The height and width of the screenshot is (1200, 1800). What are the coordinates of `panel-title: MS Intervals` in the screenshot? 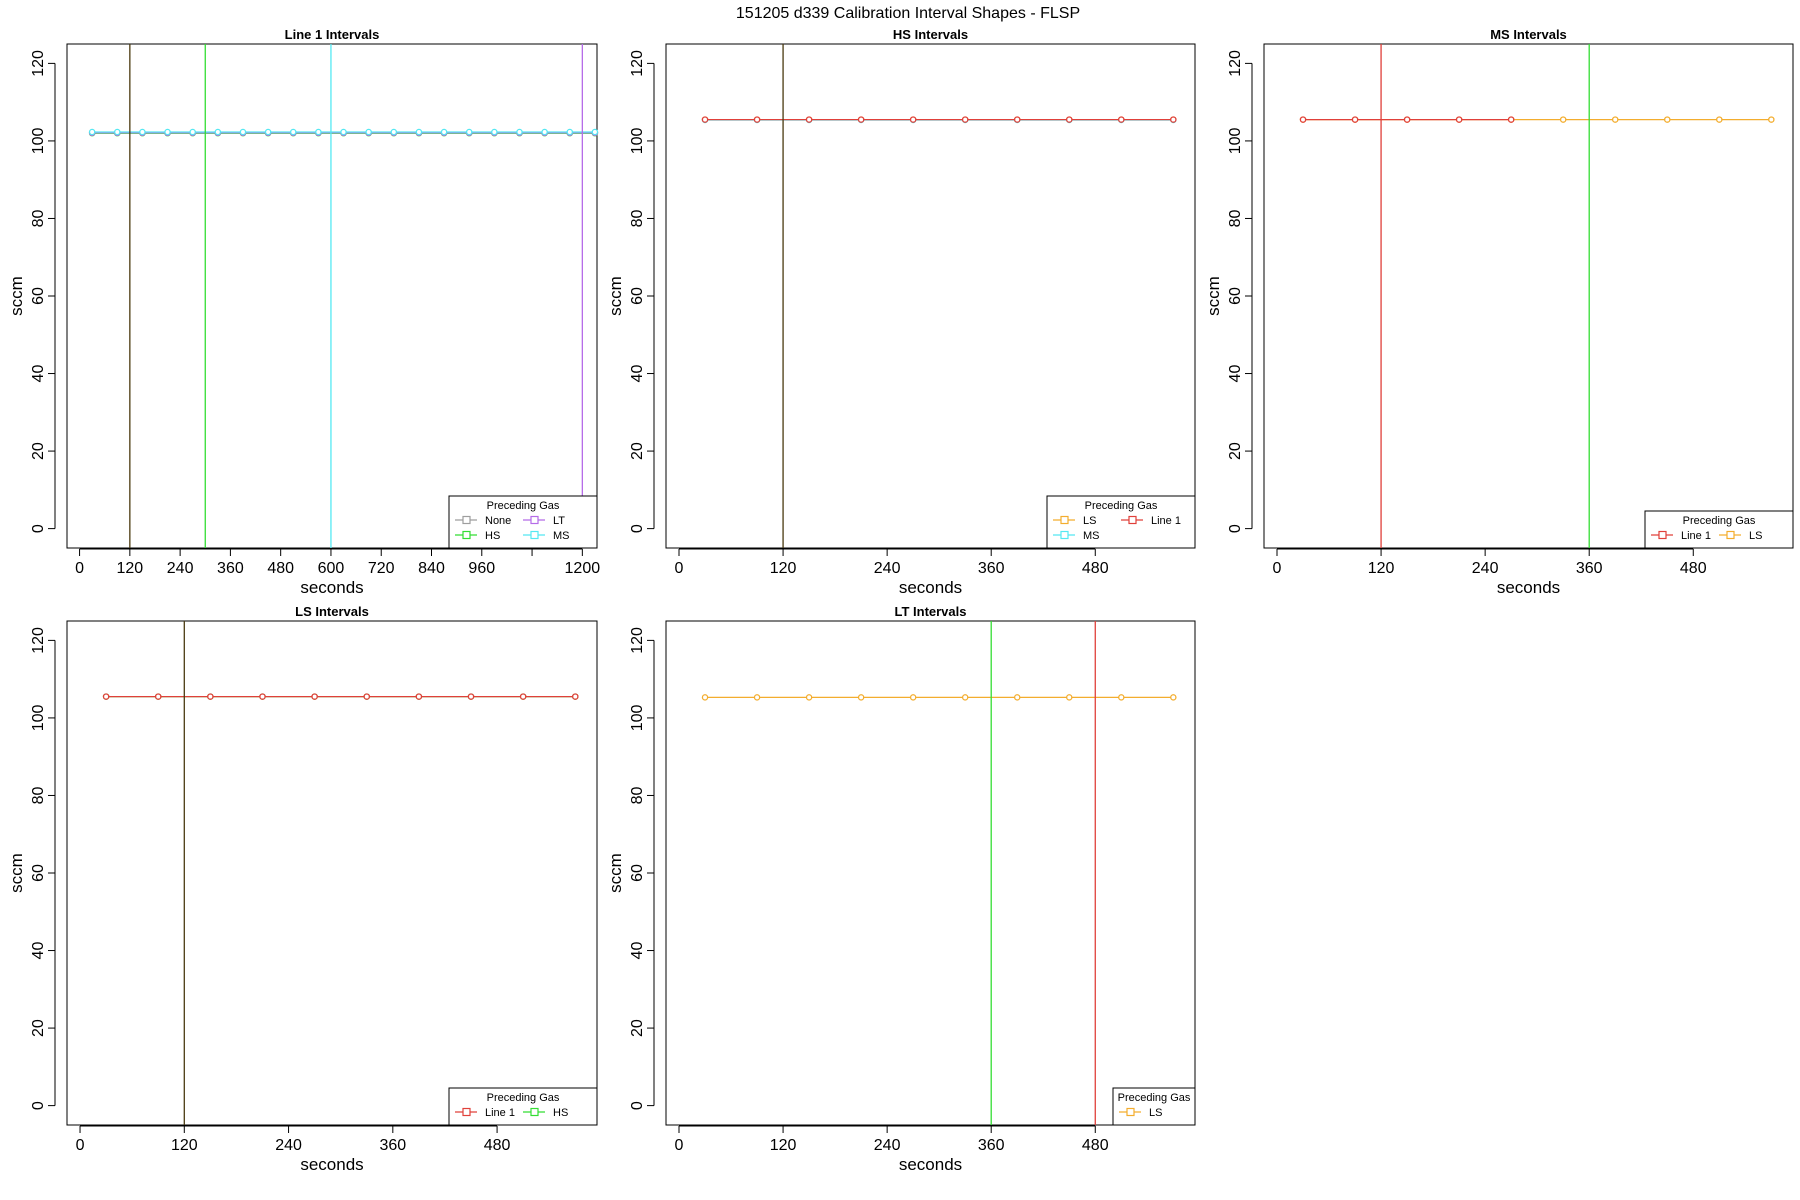 It's located at (1528, 34).